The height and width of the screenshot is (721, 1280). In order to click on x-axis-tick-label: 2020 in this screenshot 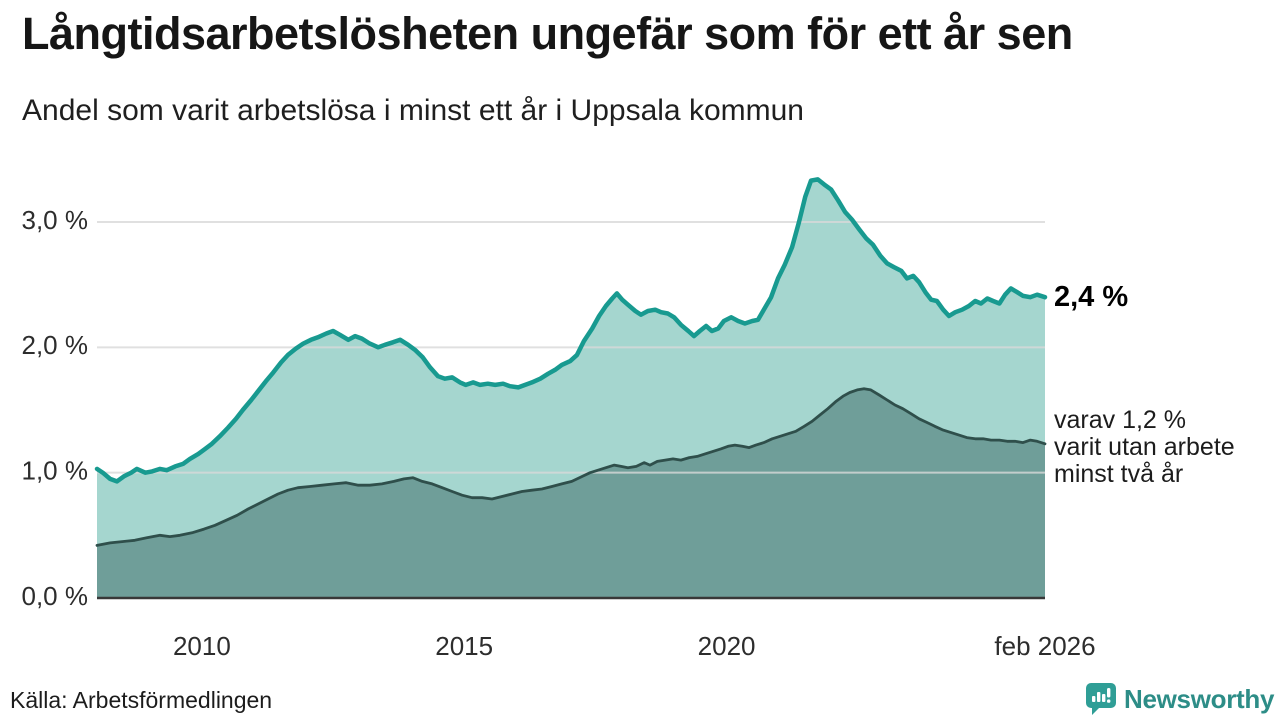, I will do `click(727, 646)`.